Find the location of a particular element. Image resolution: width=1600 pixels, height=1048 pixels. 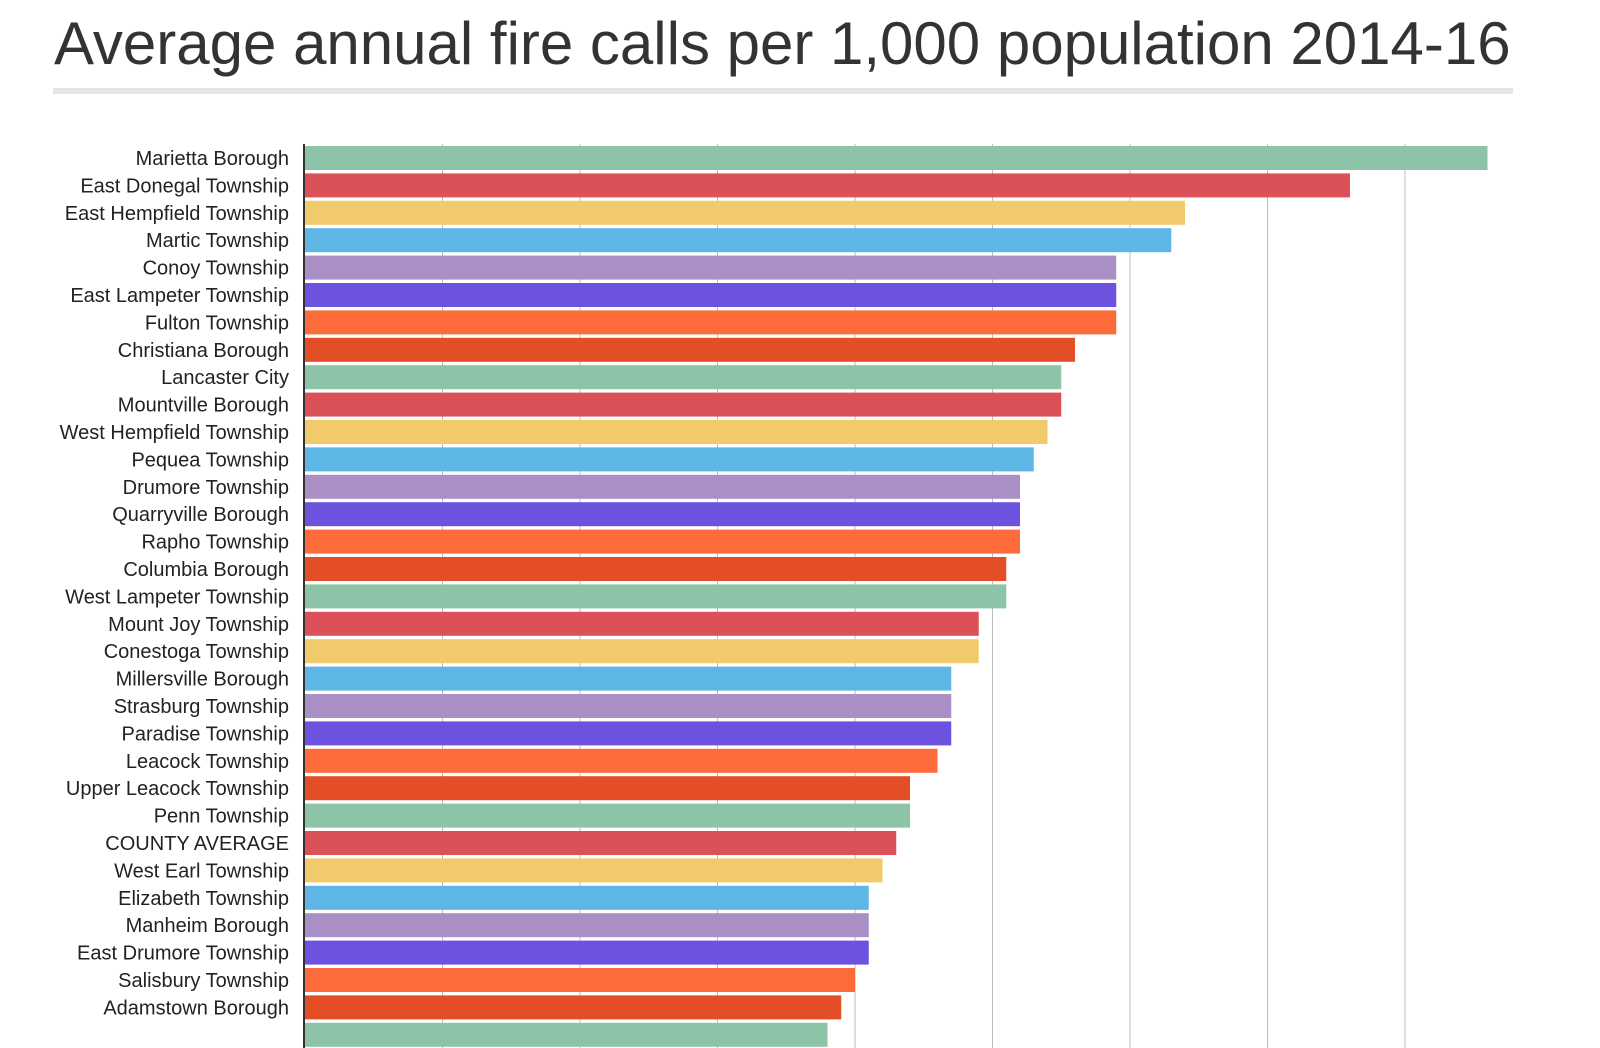

category-label: Paradise Township is located at coordinates (205, 734).